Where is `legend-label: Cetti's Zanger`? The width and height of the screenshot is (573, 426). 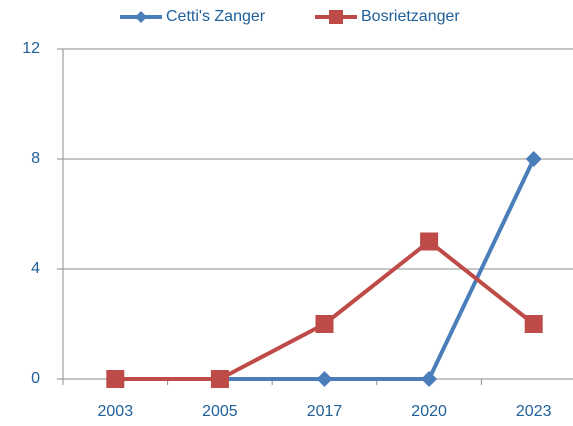 legend-label: Cetti's Zanger is located at coordinates (216, 16).